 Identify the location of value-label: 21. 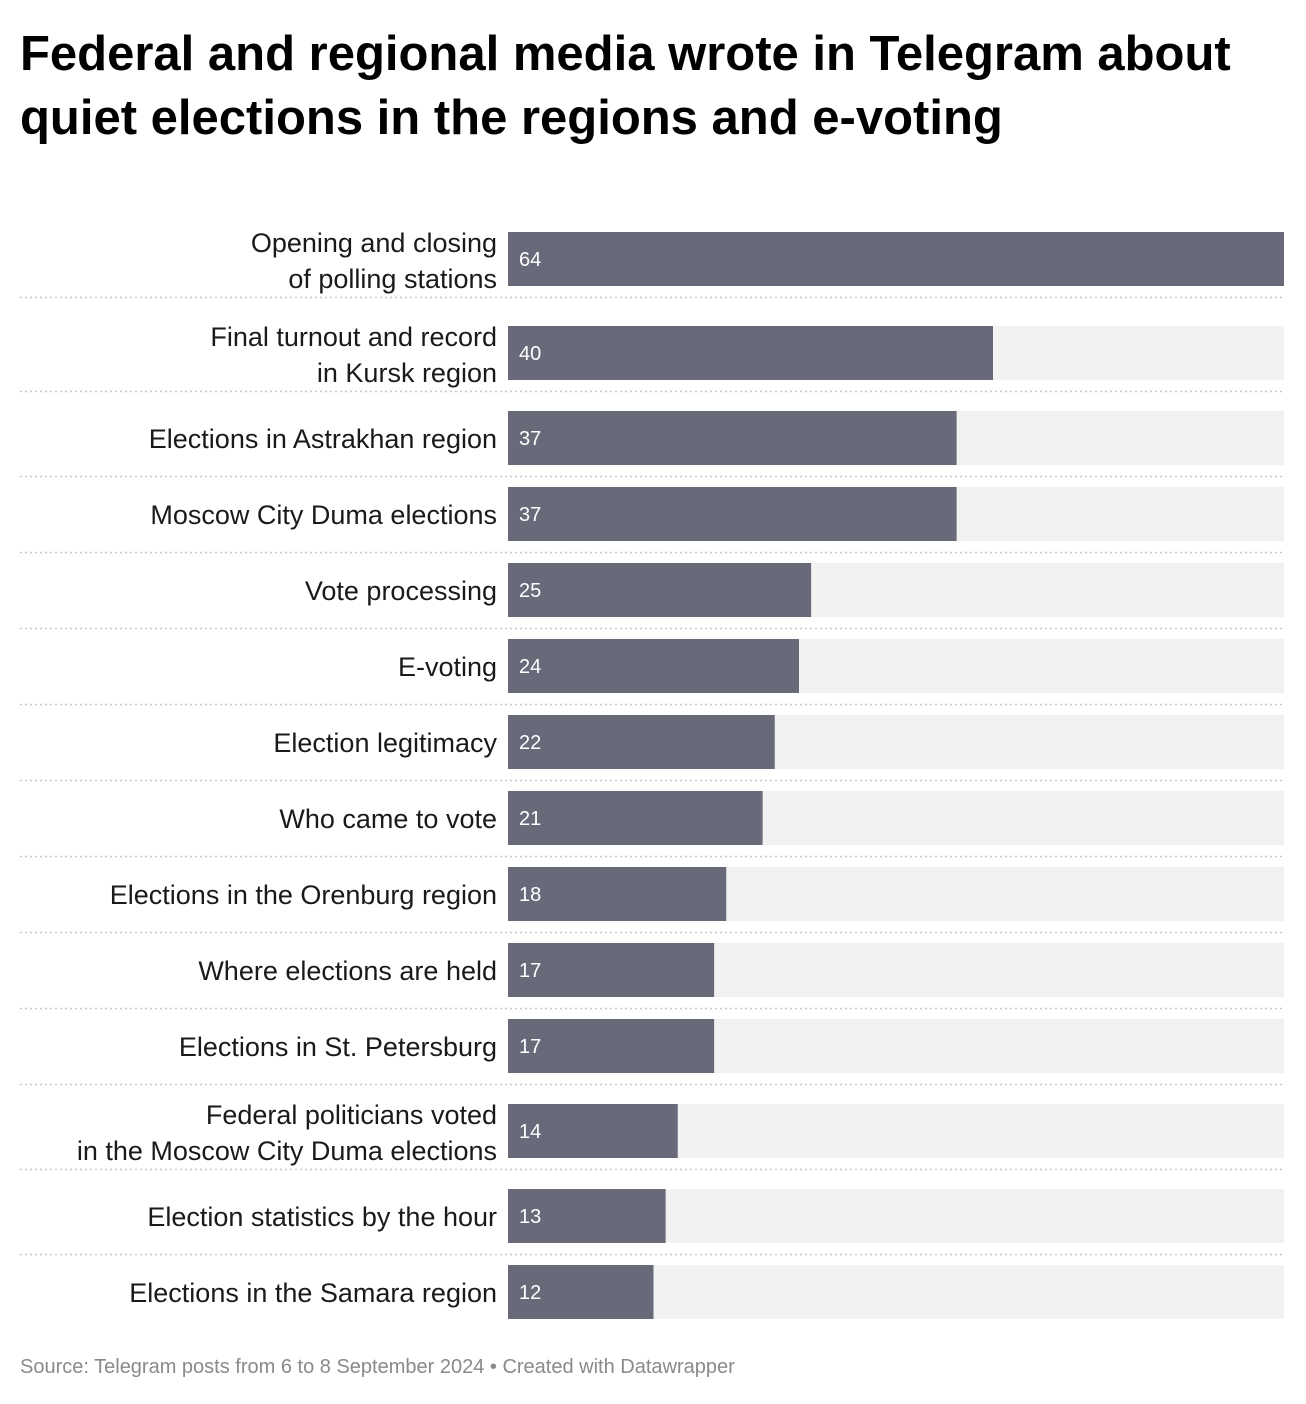
(530, 819).